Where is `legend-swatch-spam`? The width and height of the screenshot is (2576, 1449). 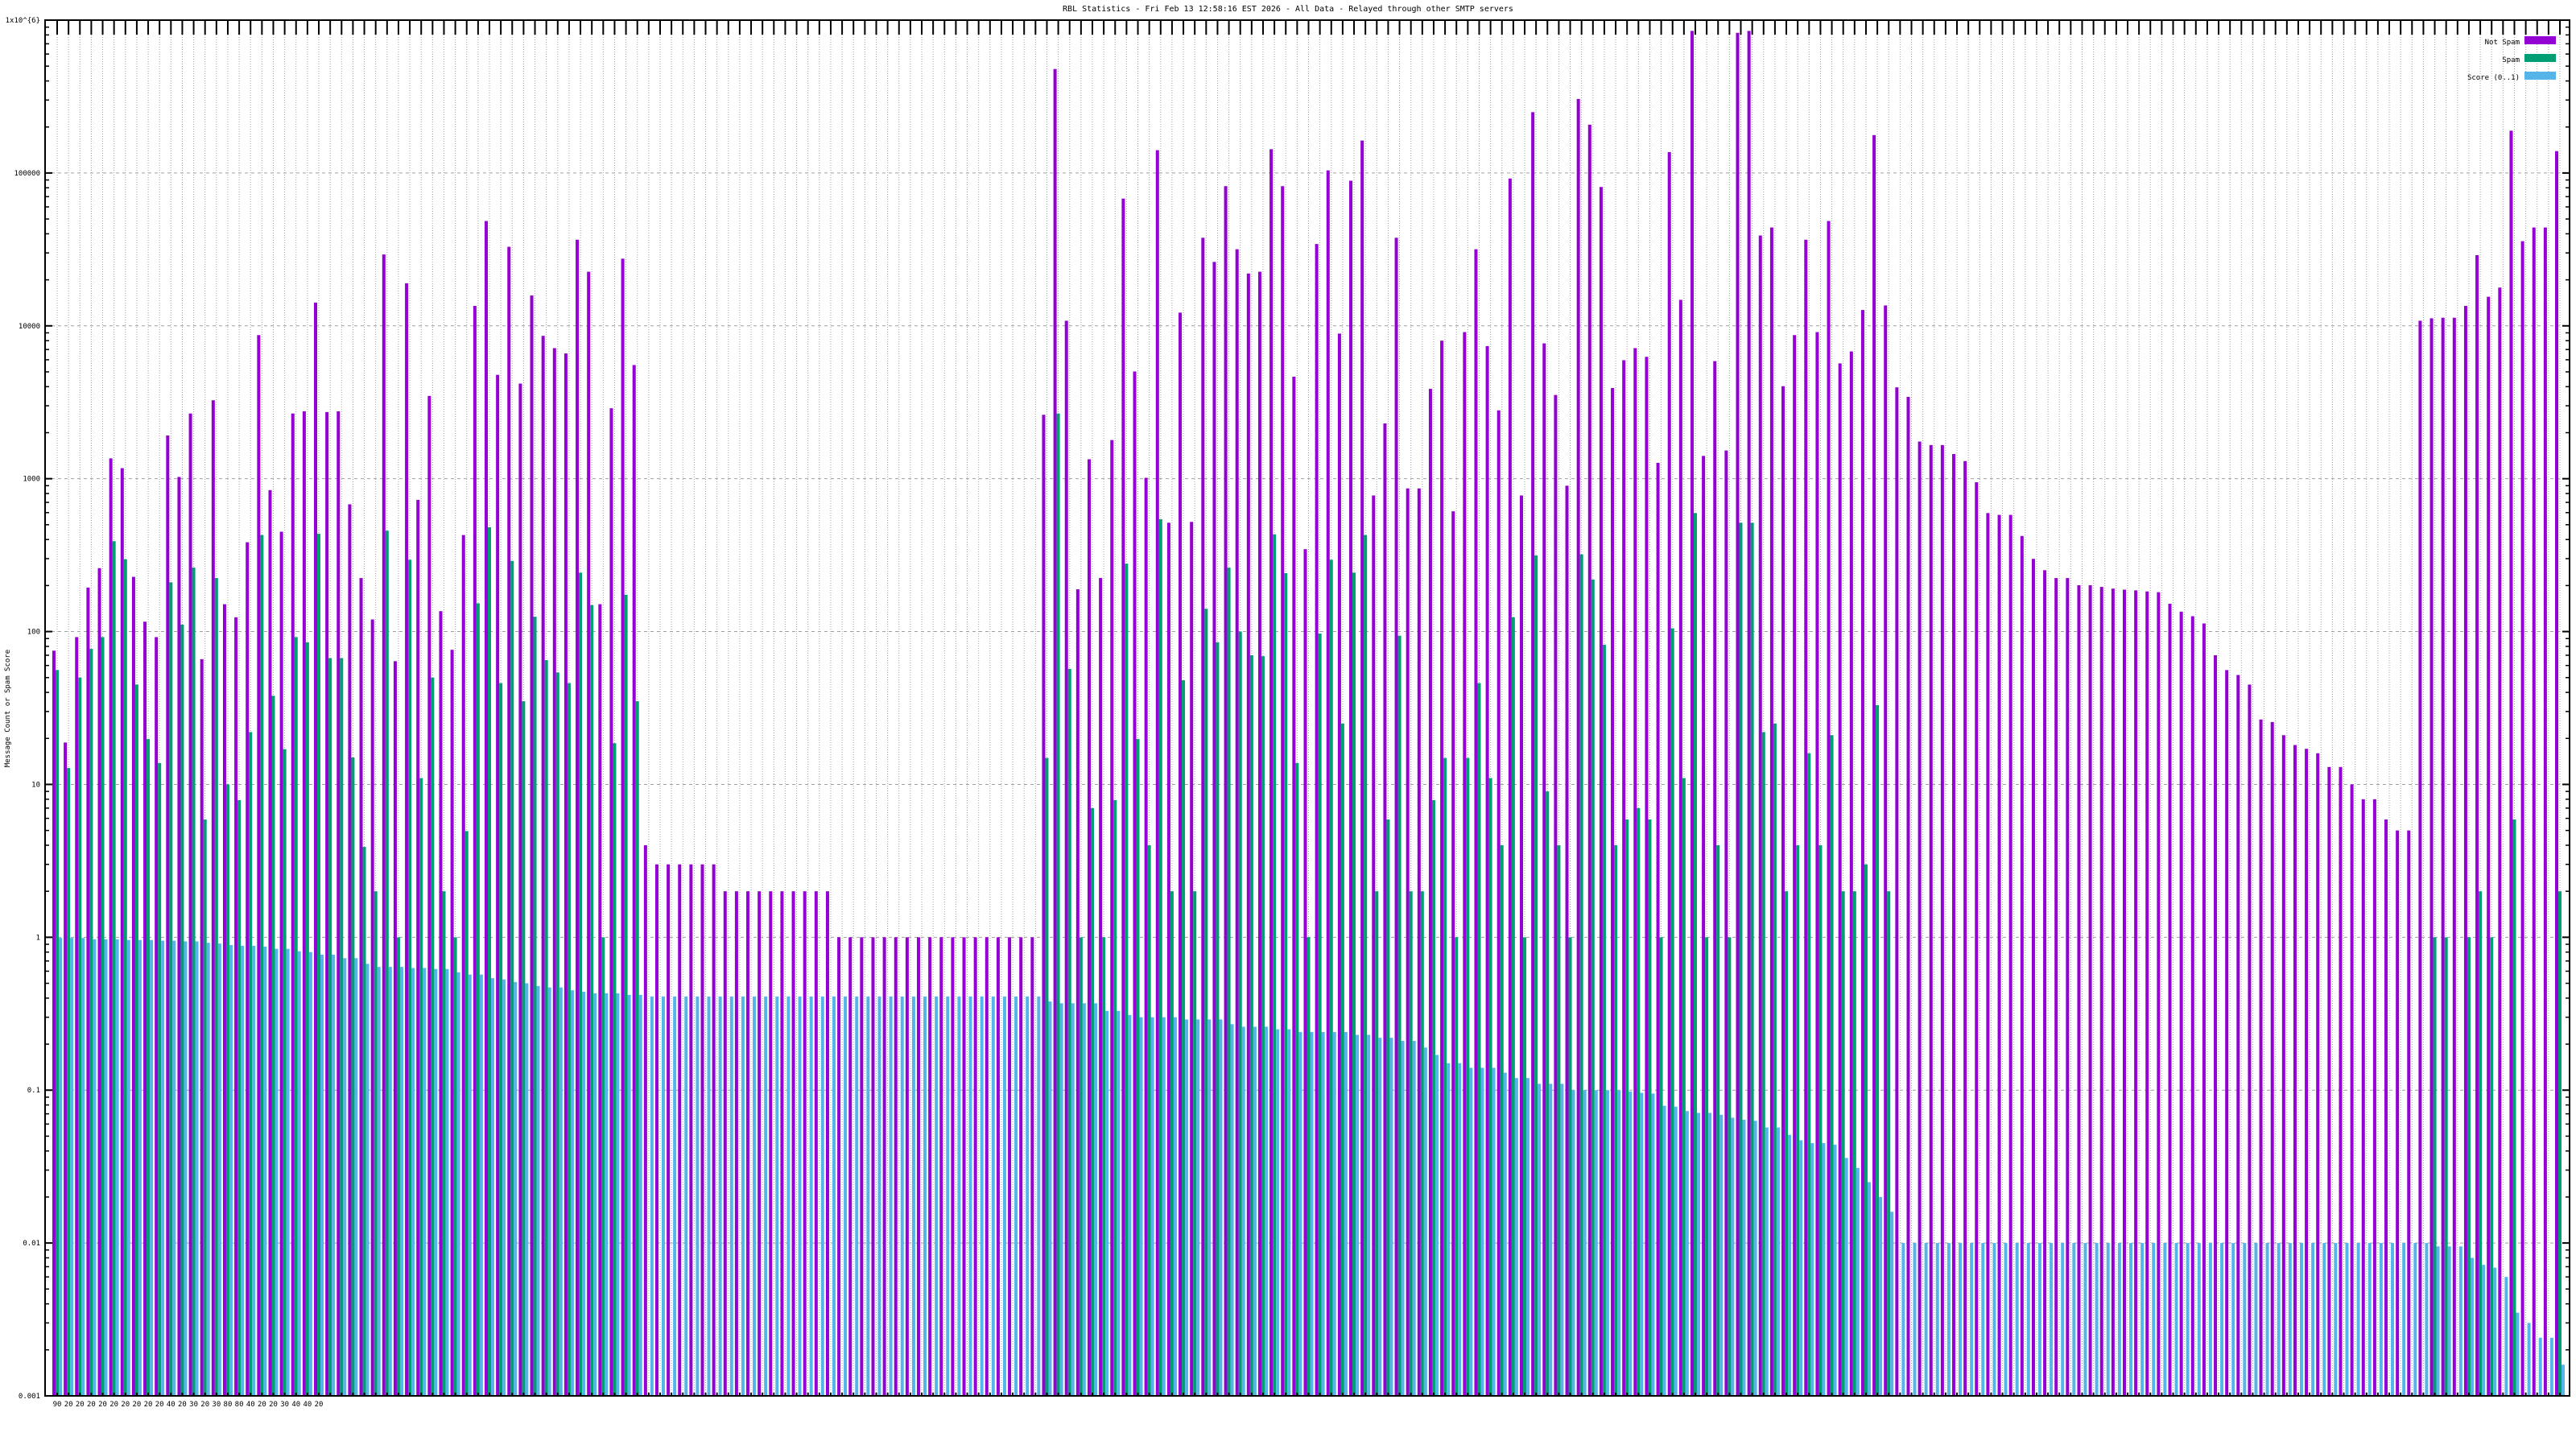
legend-swatch-spam is located at coordinates (2540, 58).